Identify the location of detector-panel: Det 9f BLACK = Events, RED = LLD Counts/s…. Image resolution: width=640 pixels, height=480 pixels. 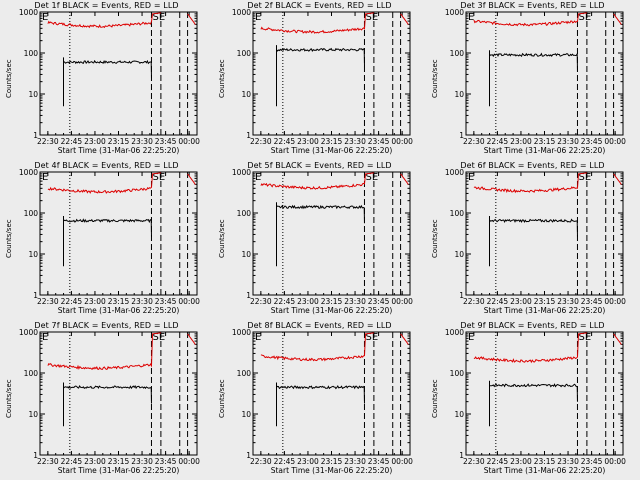
(532, 400).